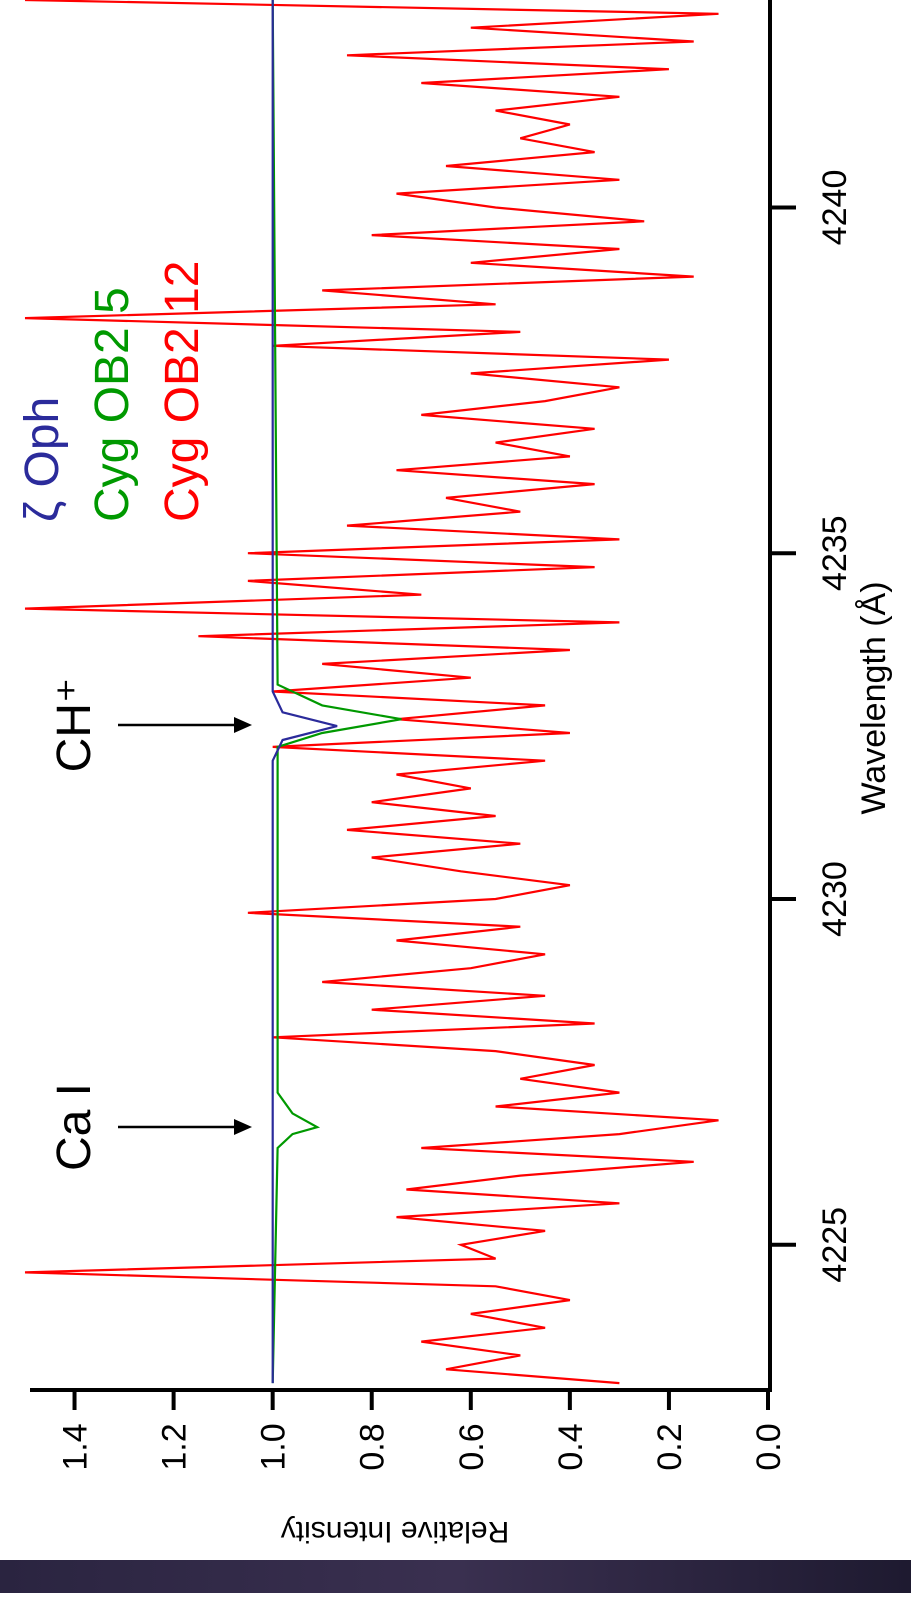  Describe the element at coordinates (74, 1127) in the screenshot. I see `annotation: Ca I` at that location.